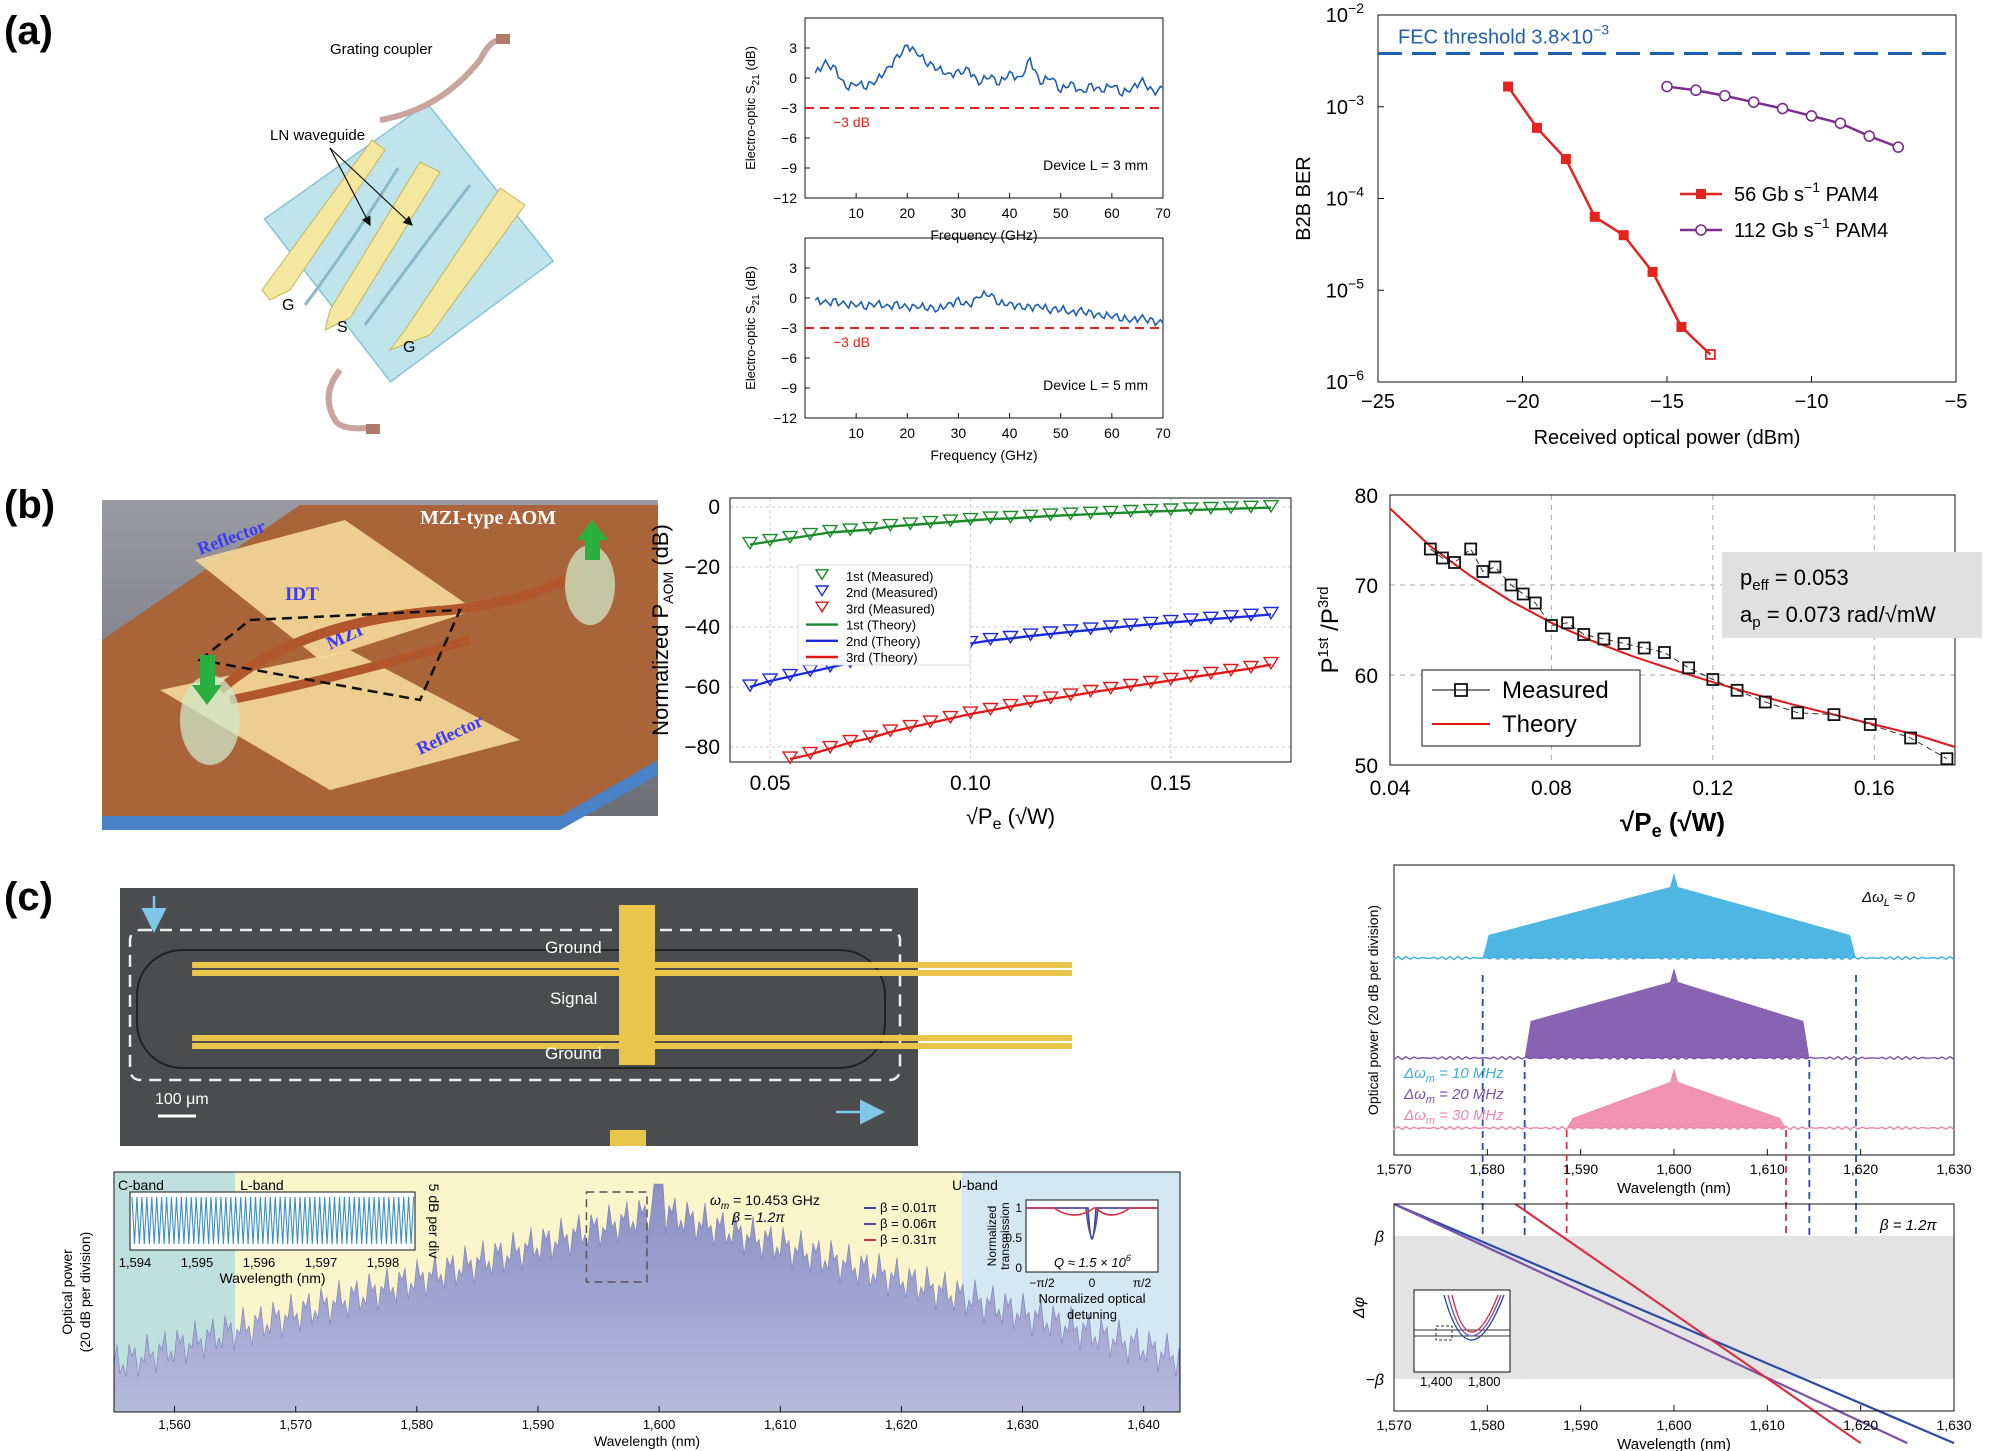 This screenshot has height=1451, width=1996. I want to click on y-tick-label: 0, so click(793, 298).